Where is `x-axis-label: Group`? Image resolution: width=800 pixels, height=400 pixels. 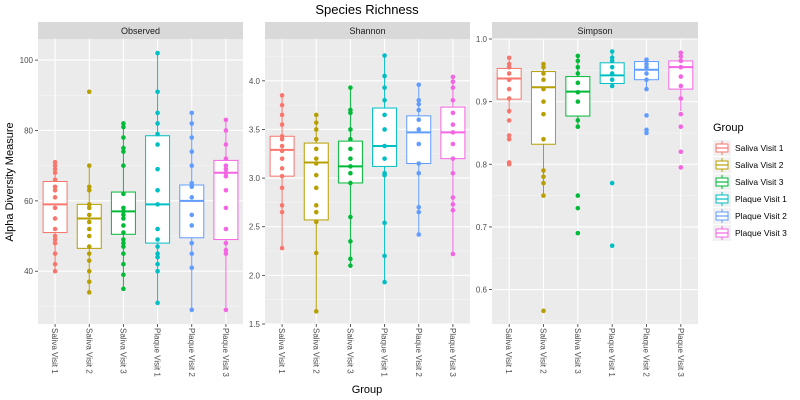
x-axis-label: Group is located at coordinates (367, 390).